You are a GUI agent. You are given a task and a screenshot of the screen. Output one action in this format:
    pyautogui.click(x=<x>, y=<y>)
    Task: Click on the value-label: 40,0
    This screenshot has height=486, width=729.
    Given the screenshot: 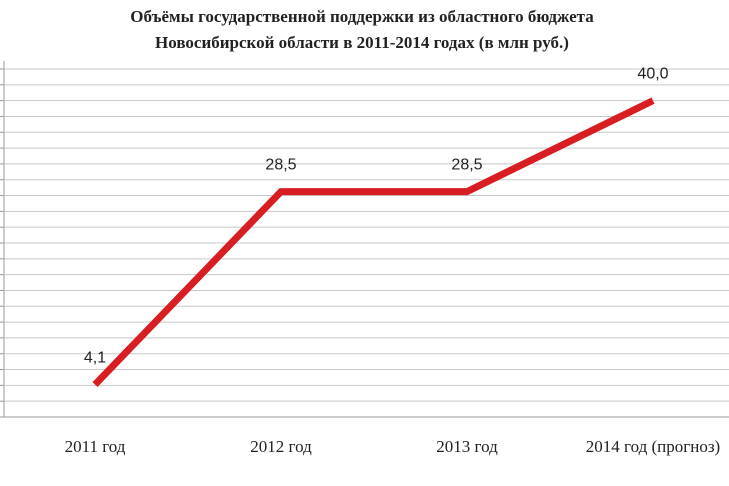 What is the action you would take?
    pyautogui.click(x=652, y=74)
    